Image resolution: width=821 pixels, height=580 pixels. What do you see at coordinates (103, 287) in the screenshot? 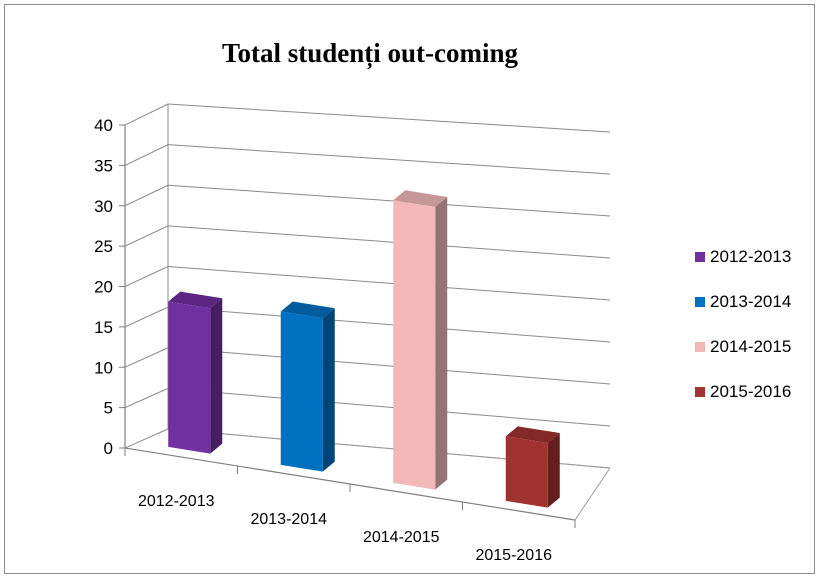
I see `y-tick-label: 20` at bounding box center [103, 287].